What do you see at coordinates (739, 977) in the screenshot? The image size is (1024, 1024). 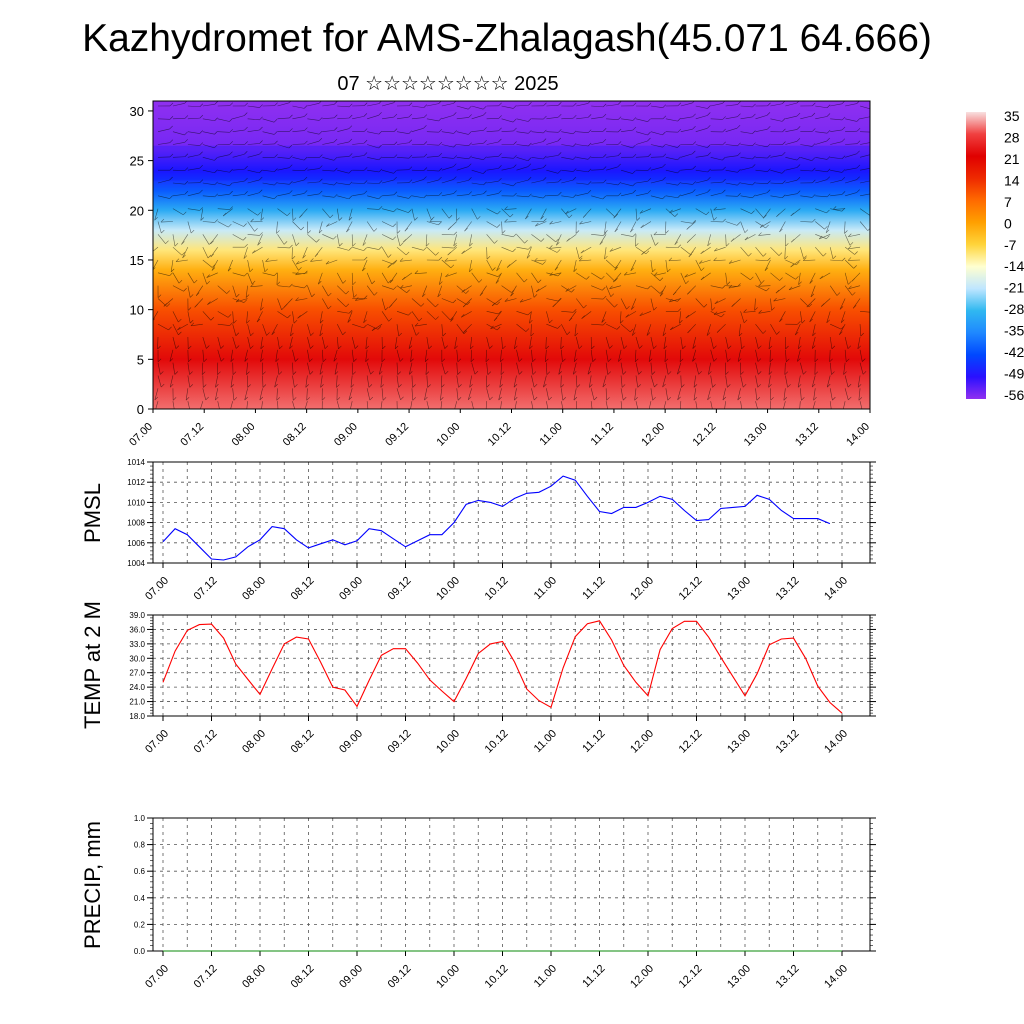 I see `precip-x-tick-label: 13.00` at bounding box center [739, 977].